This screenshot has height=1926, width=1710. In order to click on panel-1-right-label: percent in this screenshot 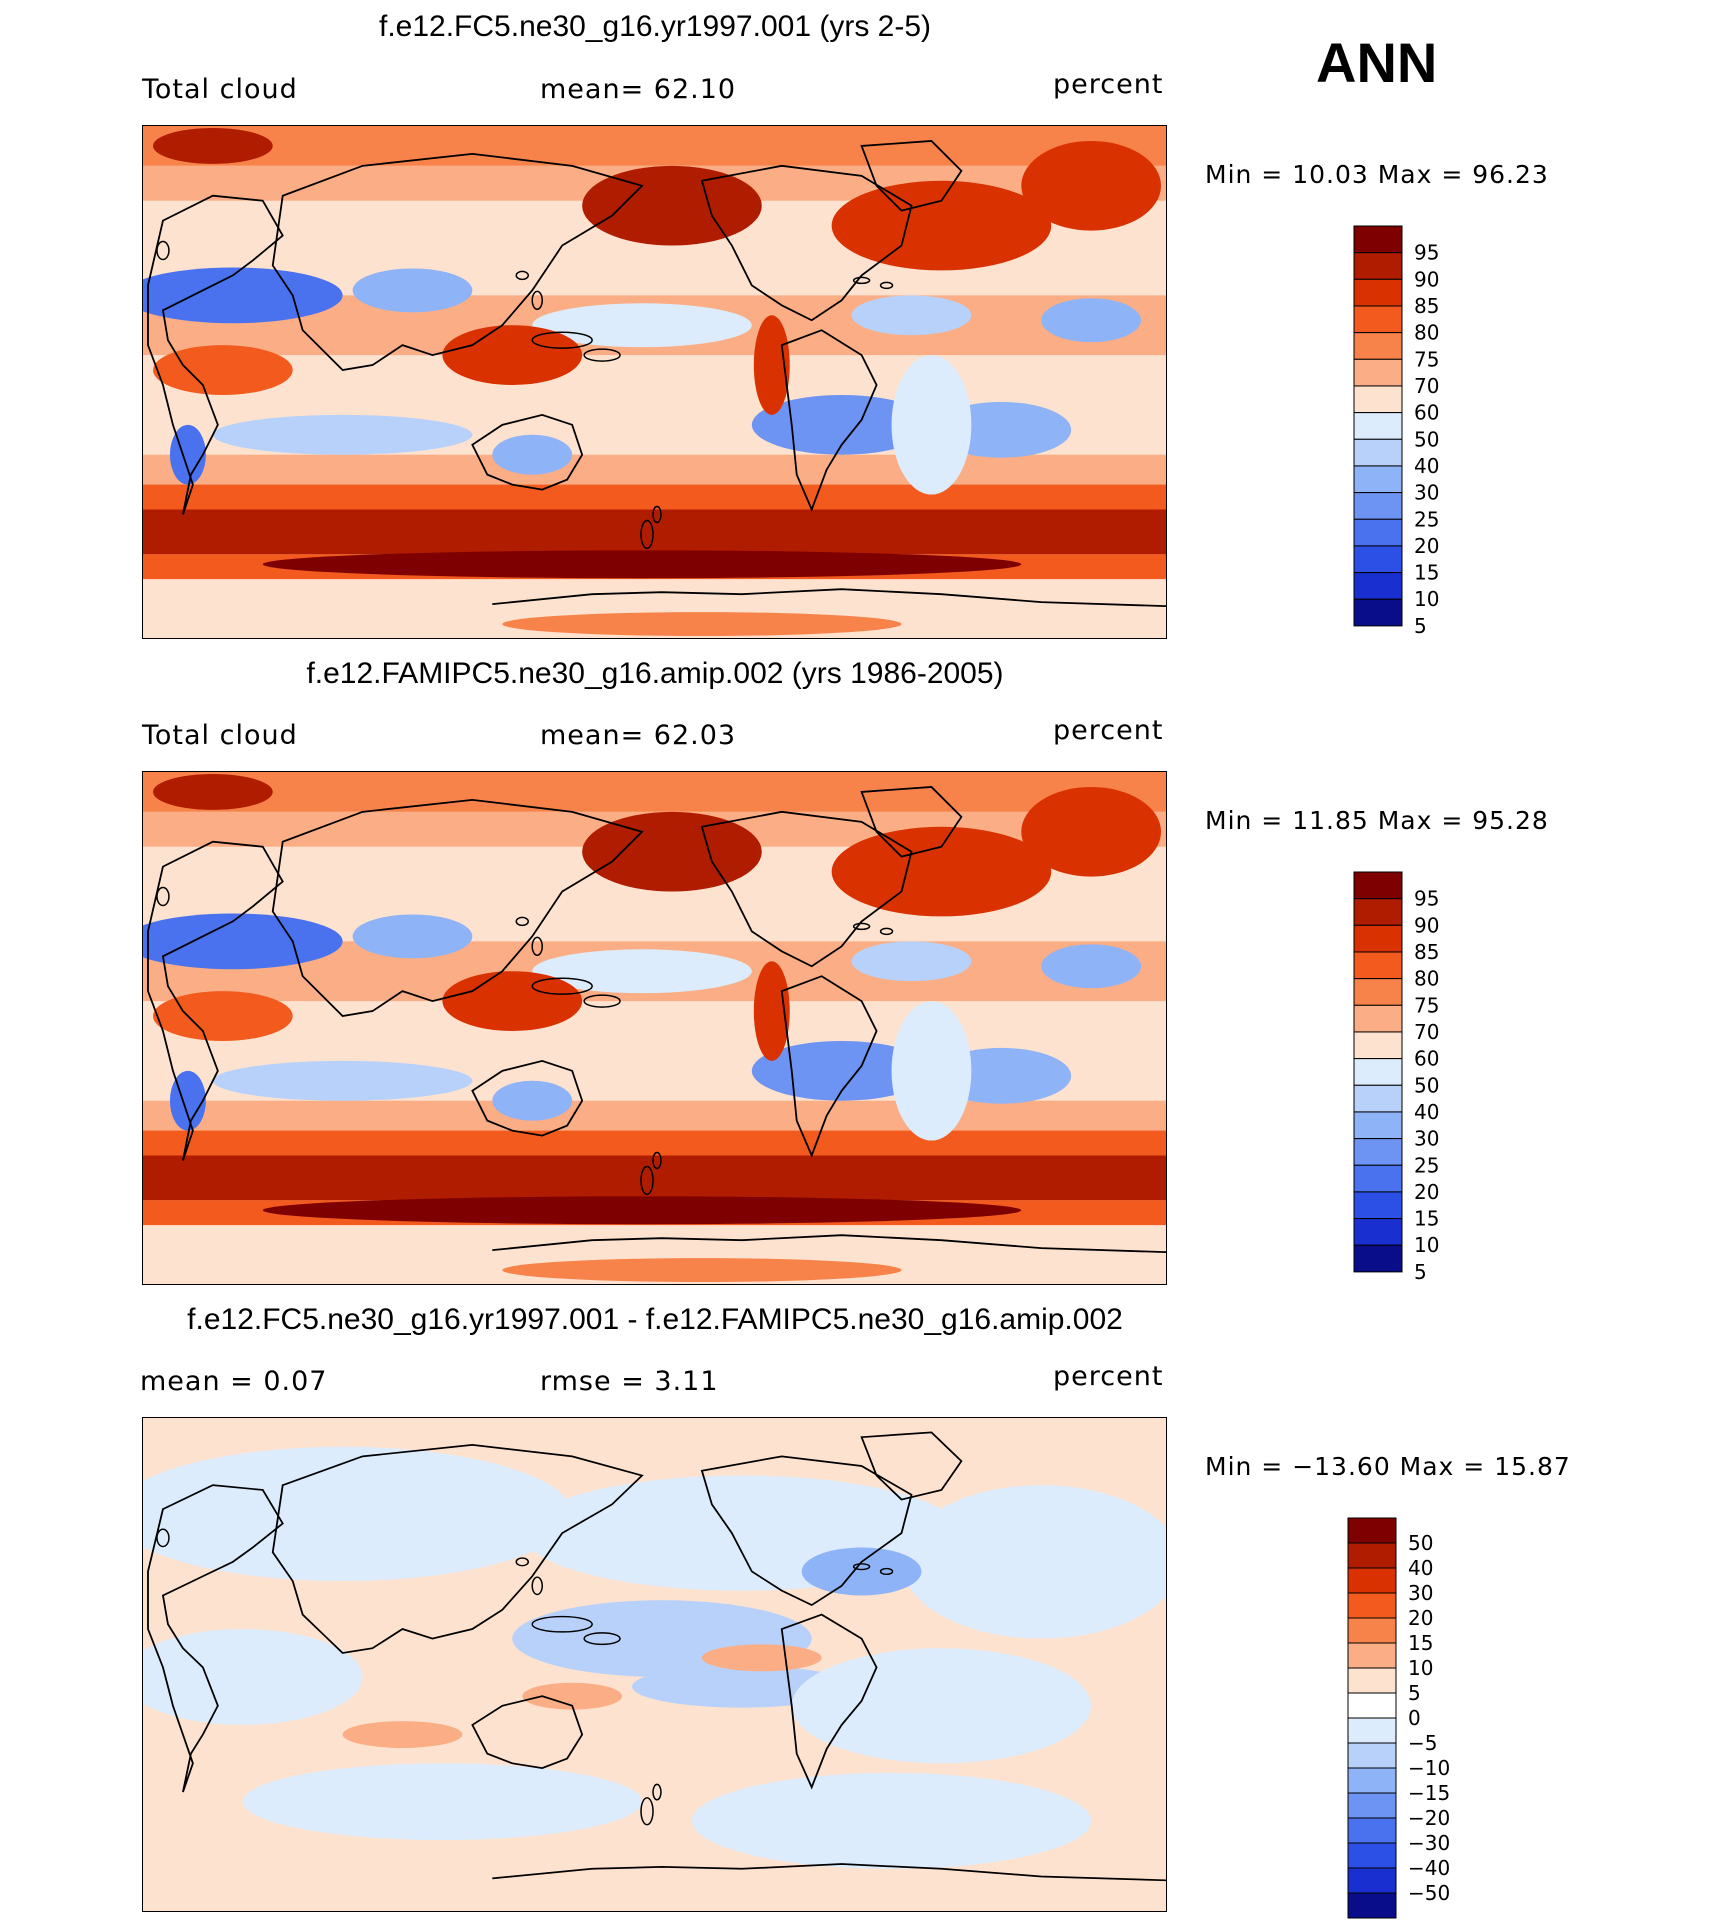, I will do `click(1108, 84)`.